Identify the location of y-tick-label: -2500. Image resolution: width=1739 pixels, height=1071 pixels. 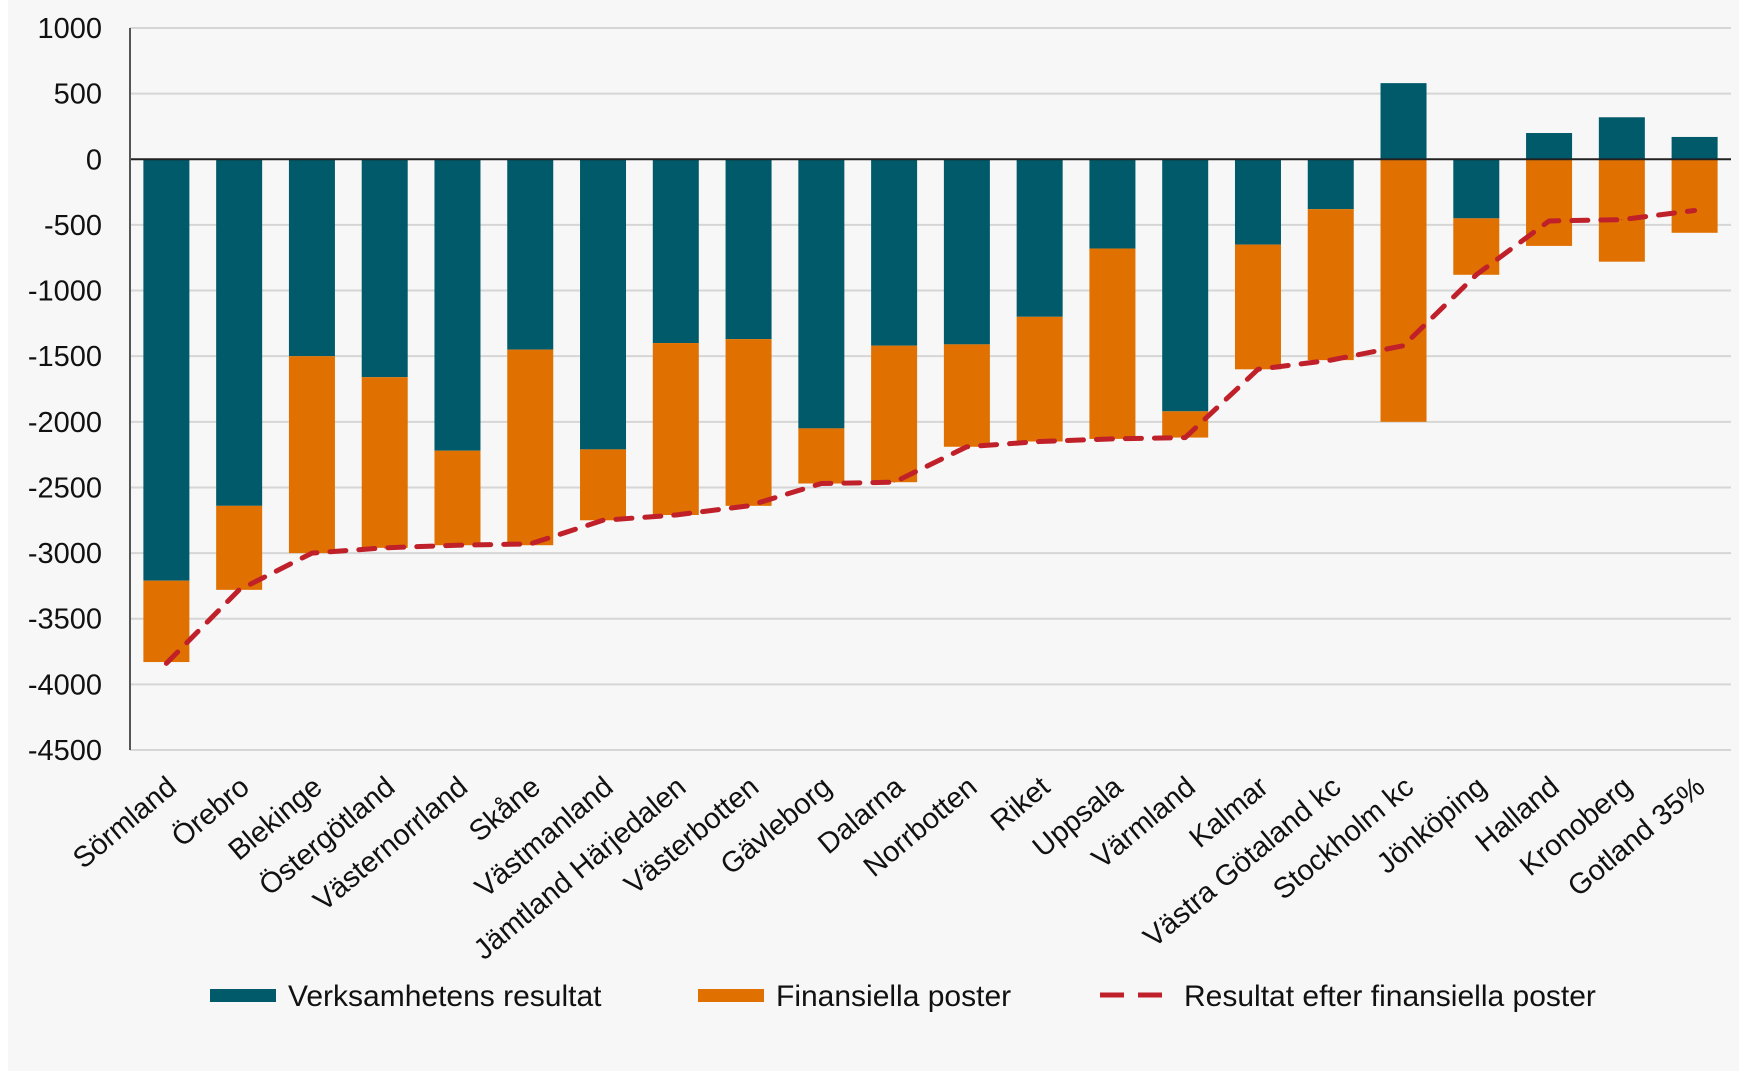
(65, 488).